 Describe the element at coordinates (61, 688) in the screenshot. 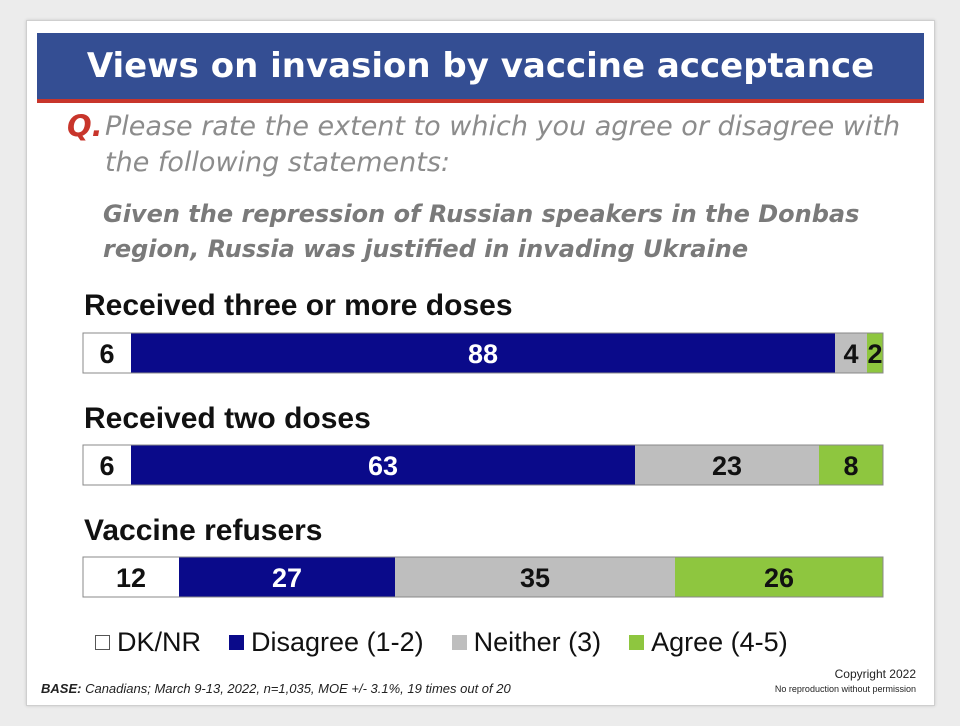

I see `base-label: BASE:` at that location.